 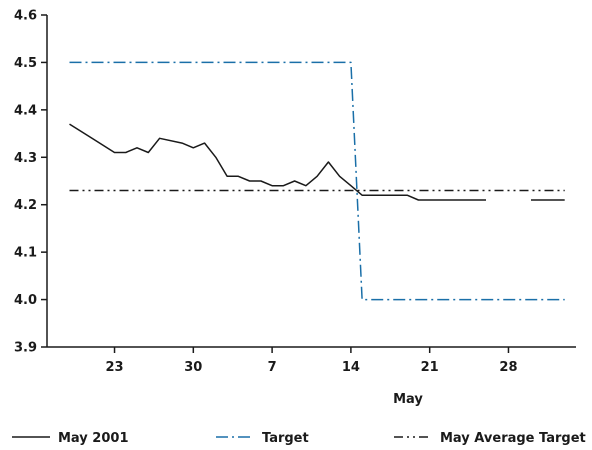 What do you see at coordinates (25, 110) in the screenshot?
I see `y-tick-label: 4.4` at bounding box center [25, 110].